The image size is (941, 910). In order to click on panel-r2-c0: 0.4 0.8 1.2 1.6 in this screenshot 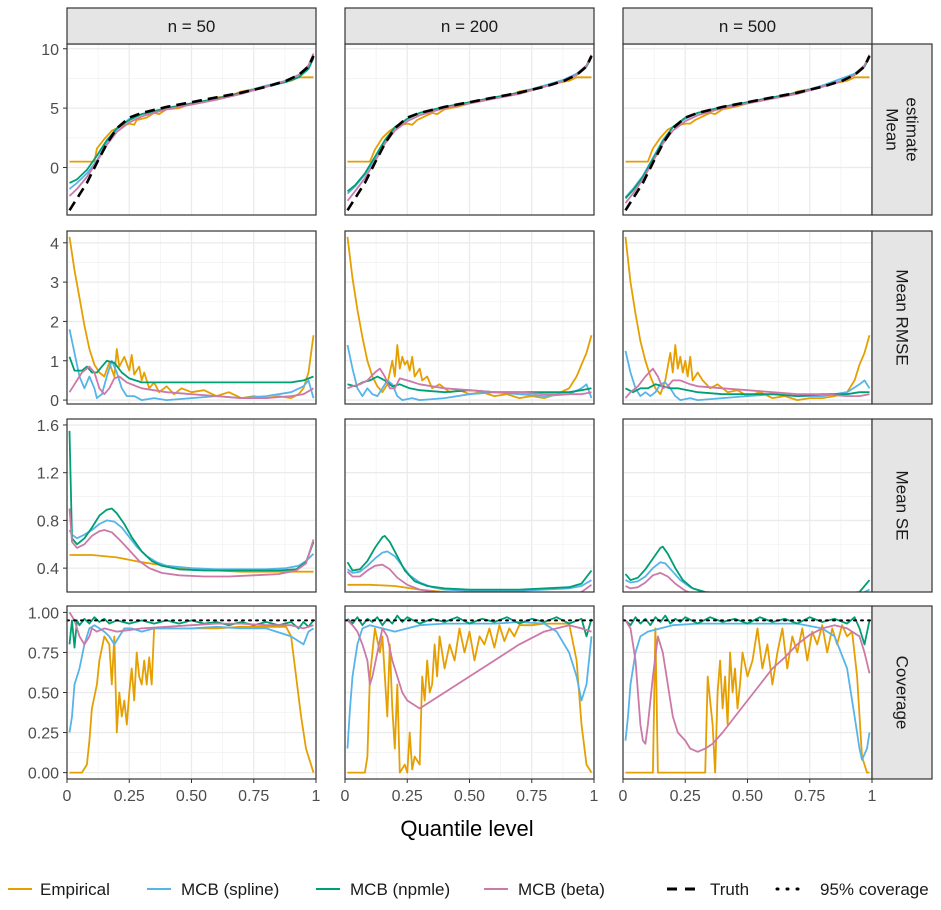, I will do `click(177, 505)`.